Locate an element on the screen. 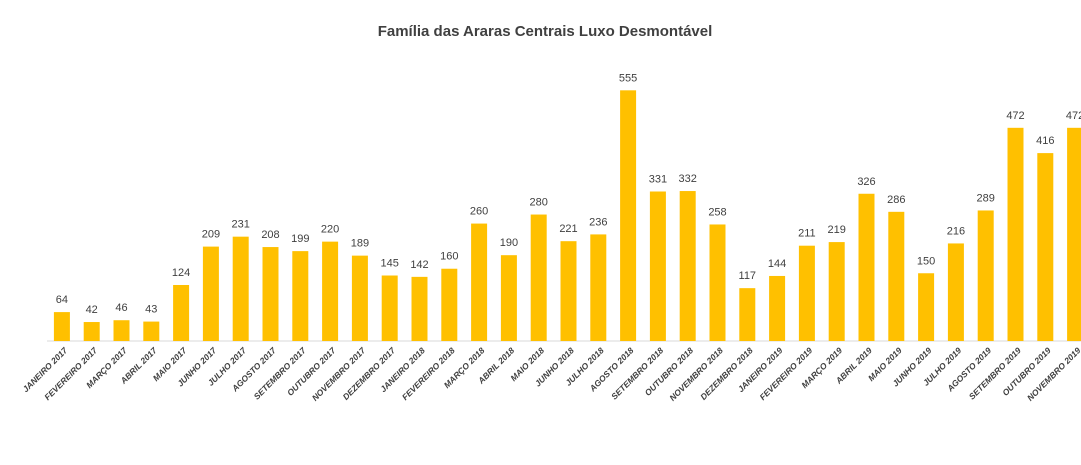  value-label: 331 is located at coordinates (658, 179).